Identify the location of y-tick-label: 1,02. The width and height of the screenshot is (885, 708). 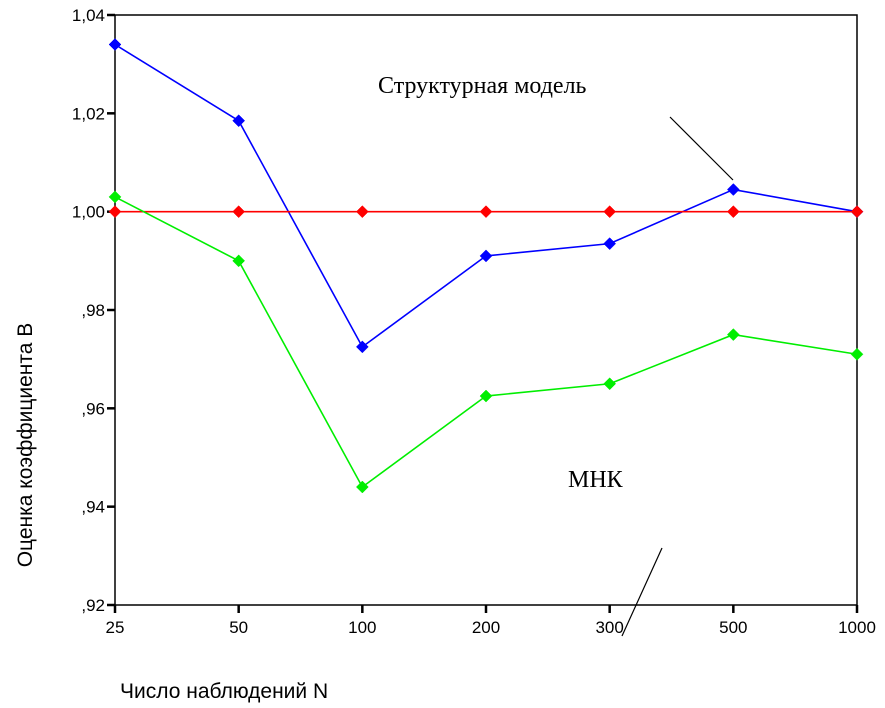
(88, 113).